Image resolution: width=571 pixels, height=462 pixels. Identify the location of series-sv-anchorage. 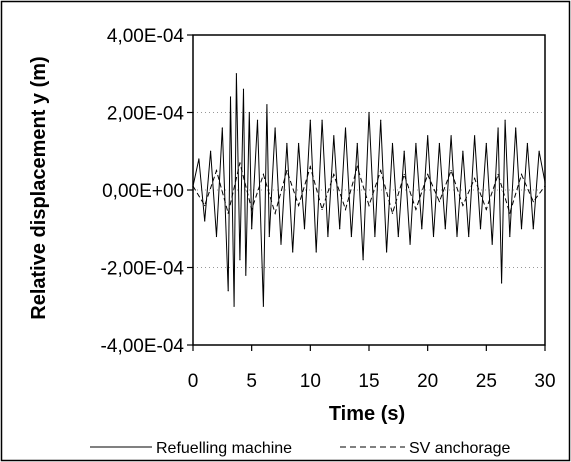
(369, 189).